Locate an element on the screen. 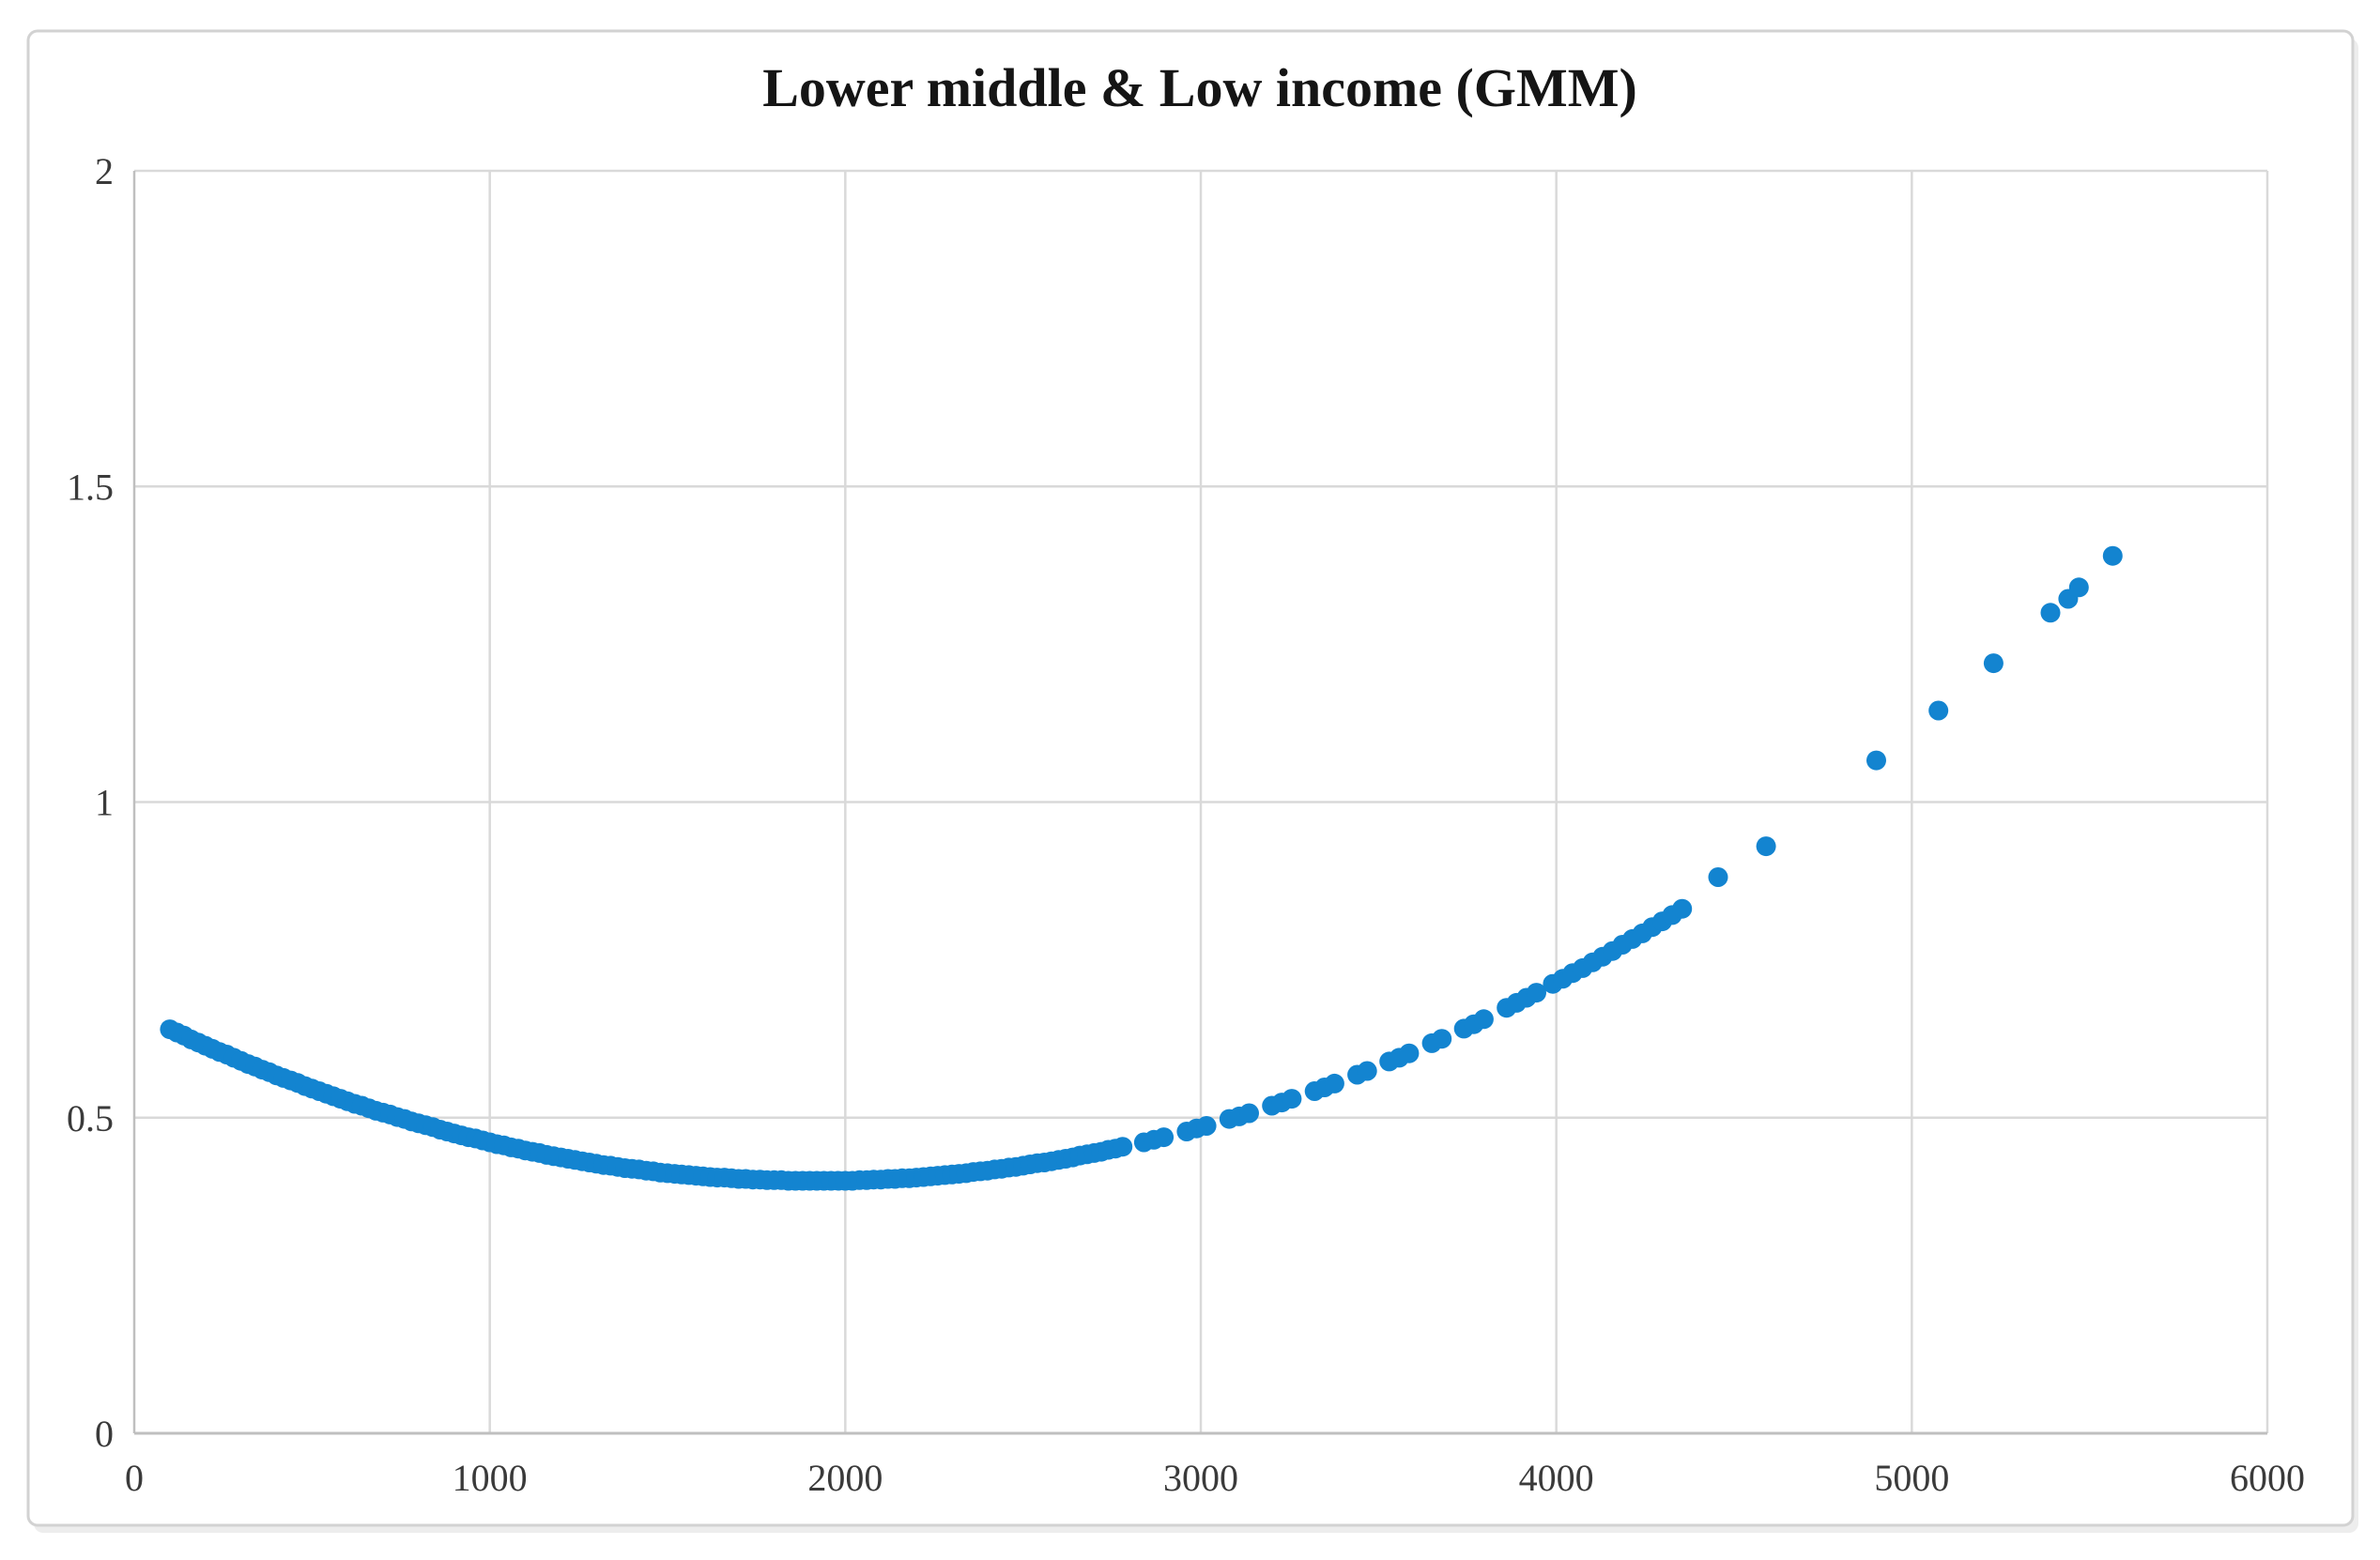  x-tick-label: 0 is located at coordinates (134, 1478).